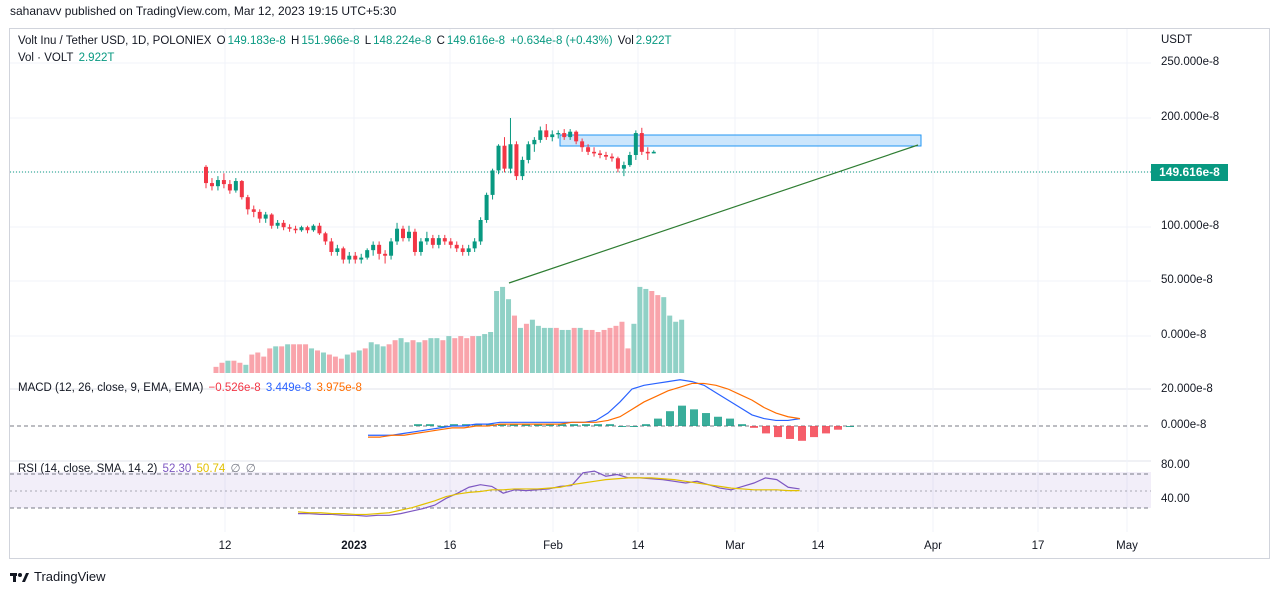  I want to click on x-tick: 12, so click(225, 546).